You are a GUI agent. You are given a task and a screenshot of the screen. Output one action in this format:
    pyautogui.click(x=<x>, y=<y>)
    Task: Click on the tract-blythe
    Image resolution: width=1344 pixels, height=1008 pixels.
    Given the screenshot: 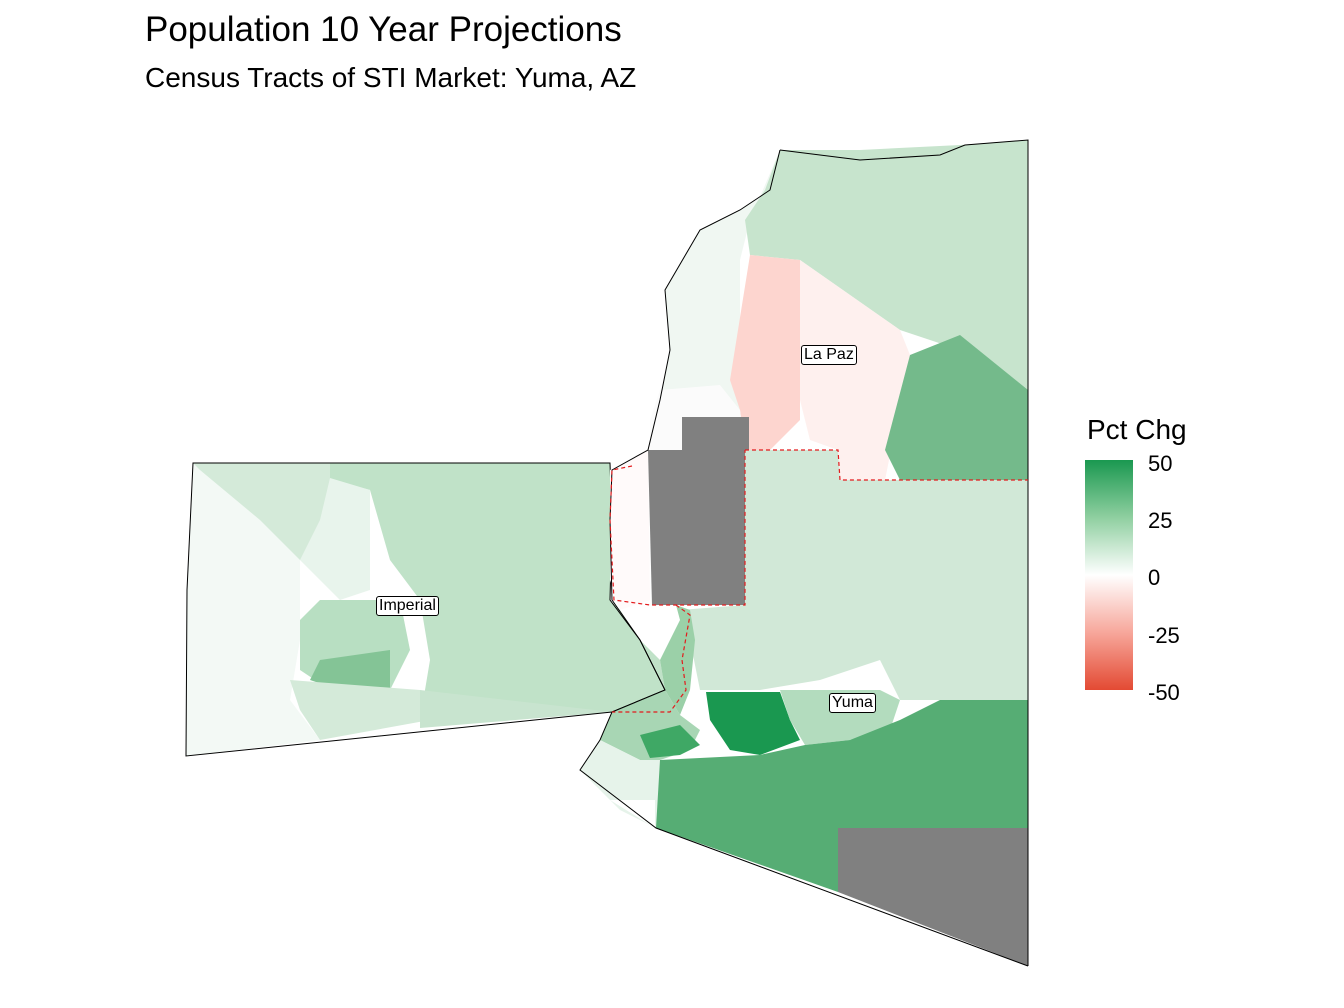 What is the action you would take?
    pyautogui.click(x=630, y=530)
    